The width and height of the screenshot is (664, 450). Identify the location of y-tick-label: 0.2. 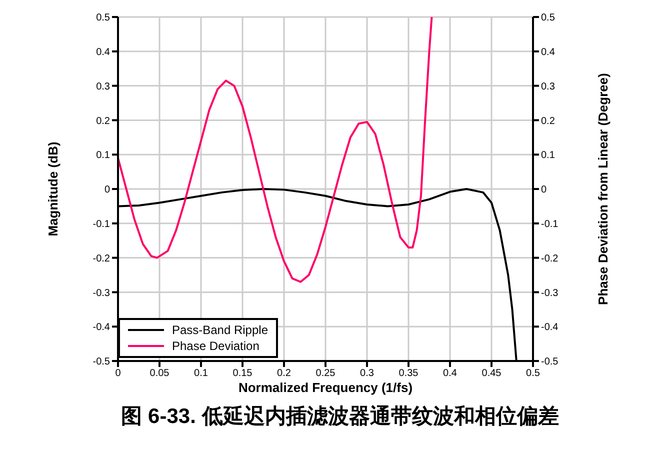
(103, 121).